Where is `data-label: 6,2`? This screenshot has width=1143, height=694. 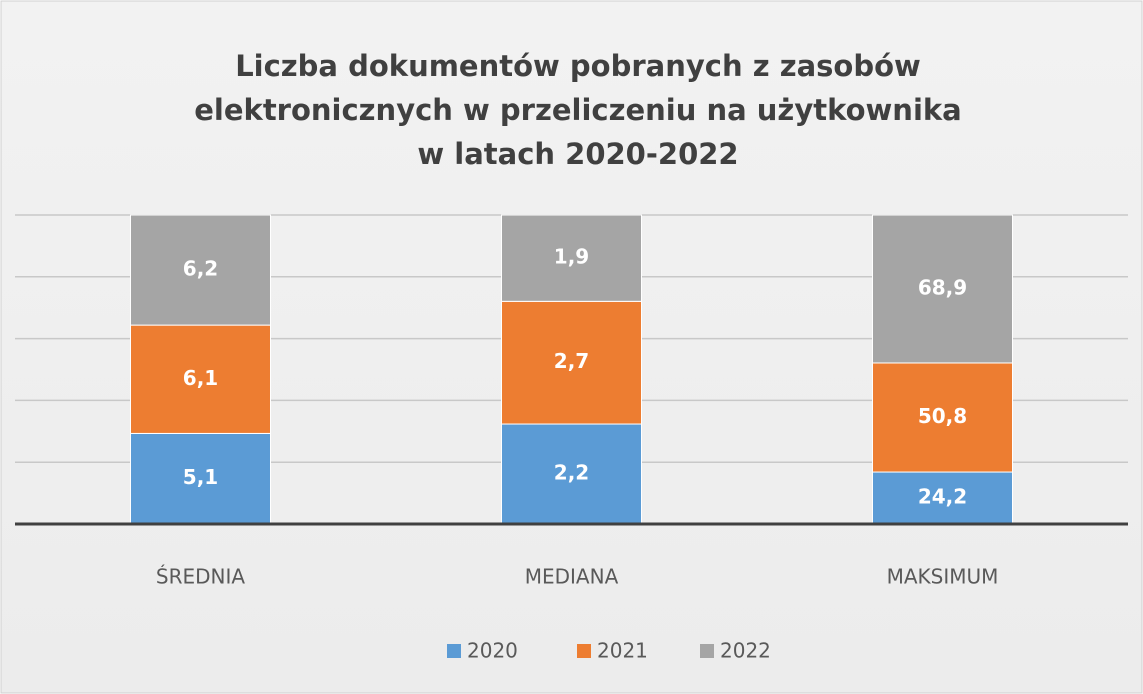 data-label: 6,2 is located at coordinates (200, 269).